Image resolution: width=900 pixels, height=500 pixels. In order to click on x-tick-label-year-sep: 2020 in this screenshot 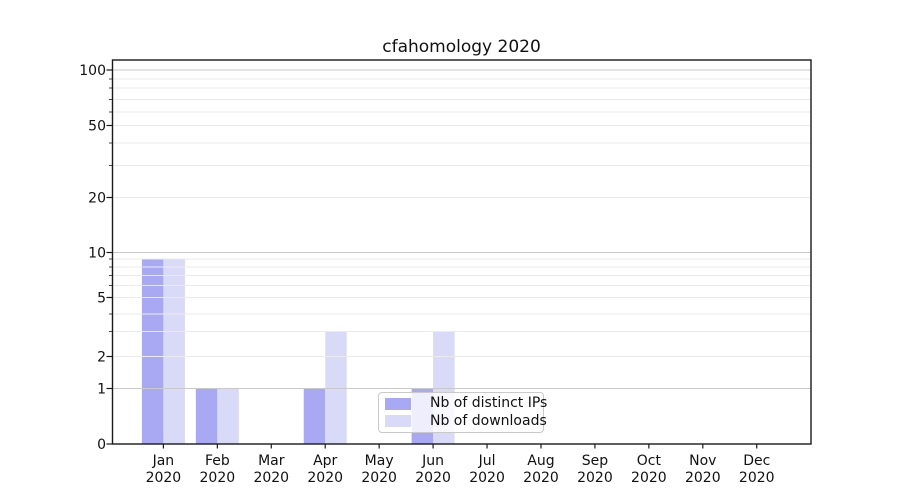, I will do `click(595, 478)`.